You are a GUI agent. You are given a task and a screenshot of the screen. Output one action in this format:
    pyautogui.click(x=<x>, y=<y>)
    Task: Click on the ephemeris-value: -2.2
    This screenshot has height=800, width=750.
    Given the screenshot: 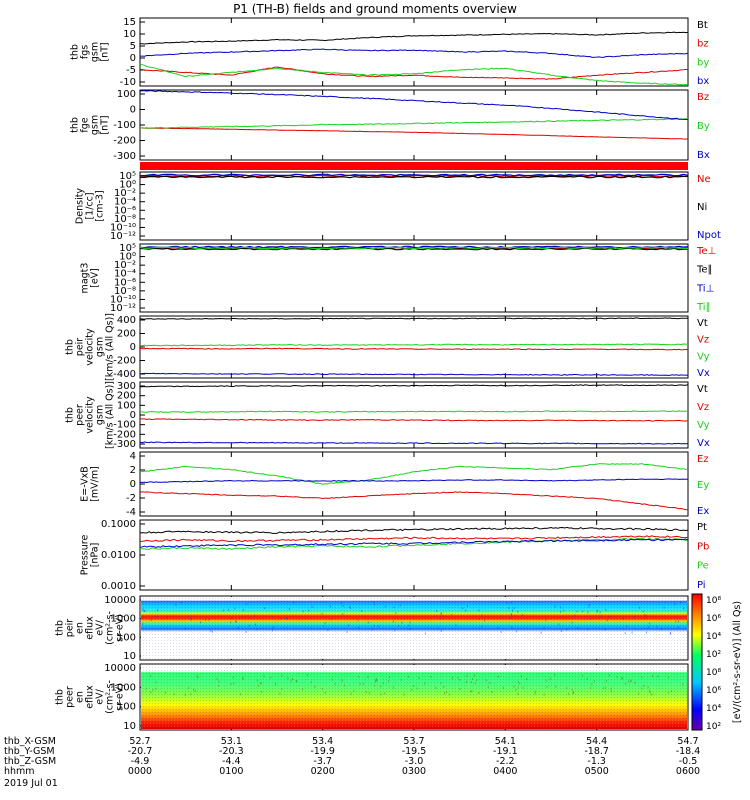 What is the action you would take?
    pyautogui.click(x=505, y=761)
    